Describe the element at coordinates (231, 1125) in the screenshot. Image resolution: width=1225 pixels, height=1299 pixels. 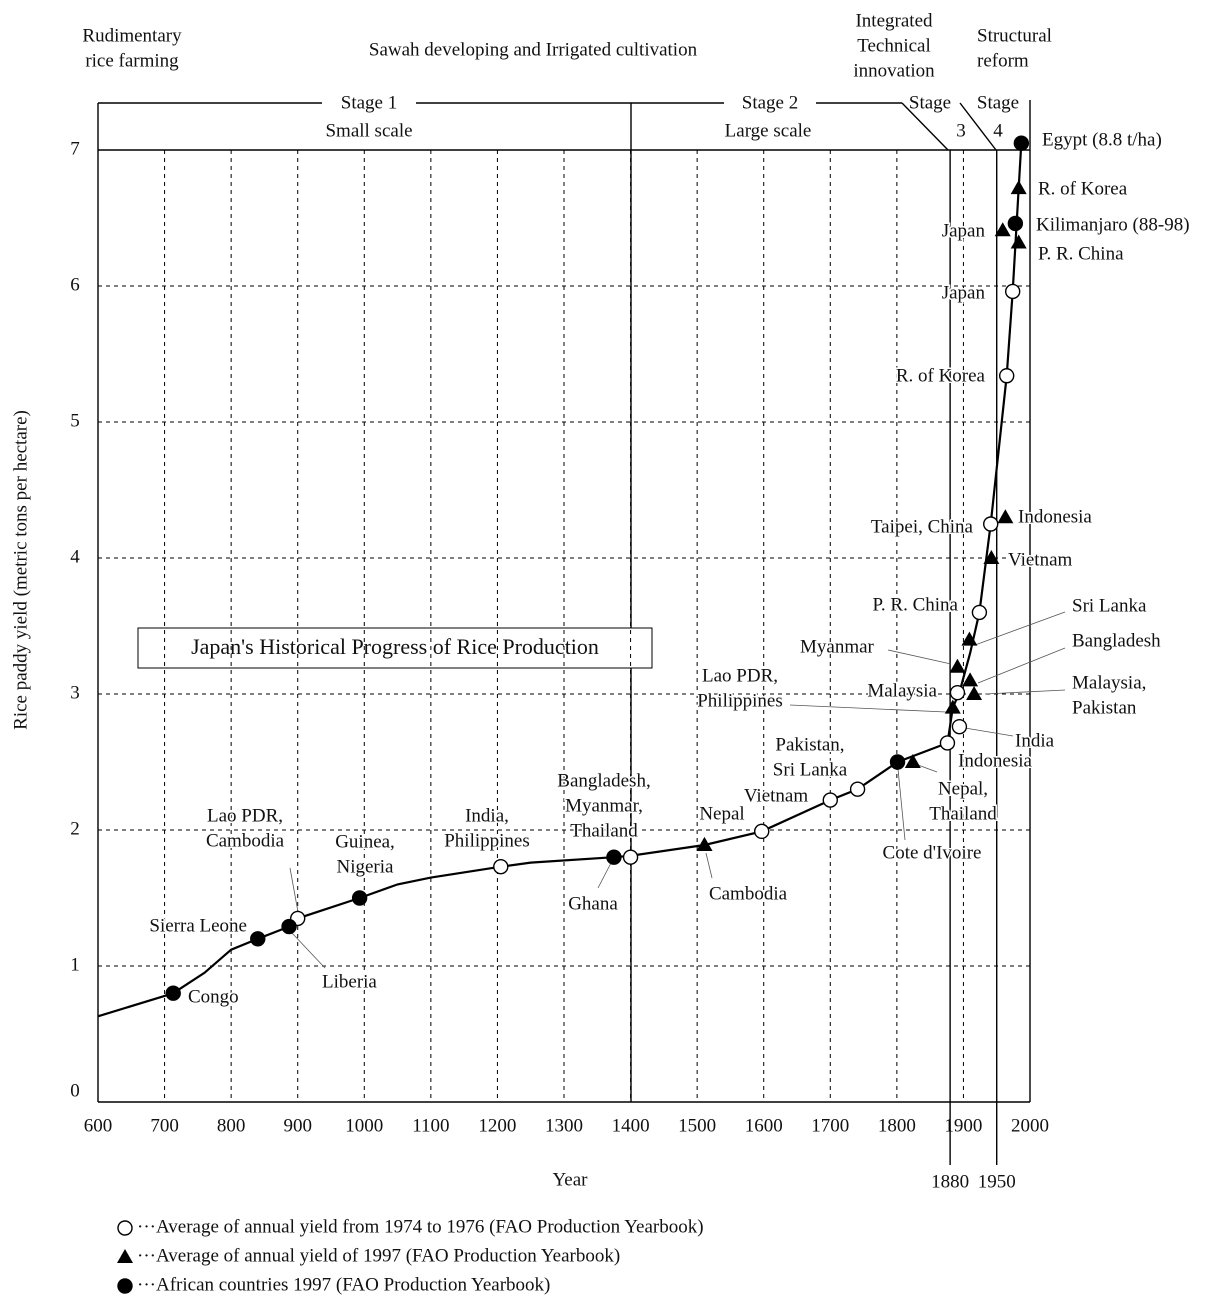
I see `x-tick-label: 800` at that location.